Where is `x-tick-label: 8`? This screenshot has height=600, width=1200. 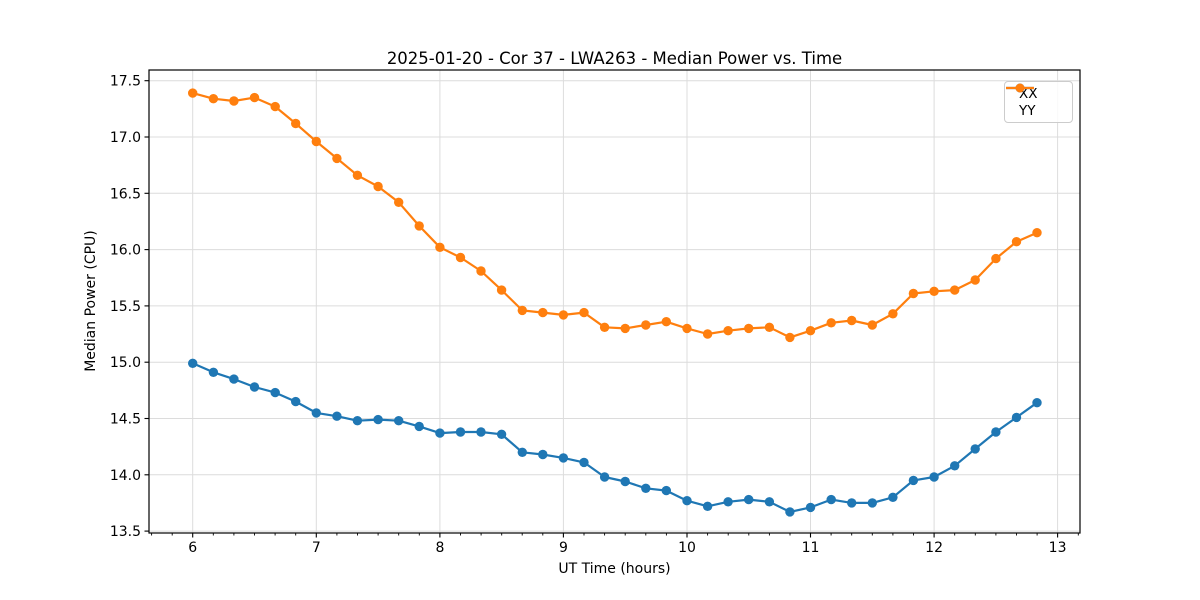
x-tick-label: 8 is located at coordinates (439, 548).